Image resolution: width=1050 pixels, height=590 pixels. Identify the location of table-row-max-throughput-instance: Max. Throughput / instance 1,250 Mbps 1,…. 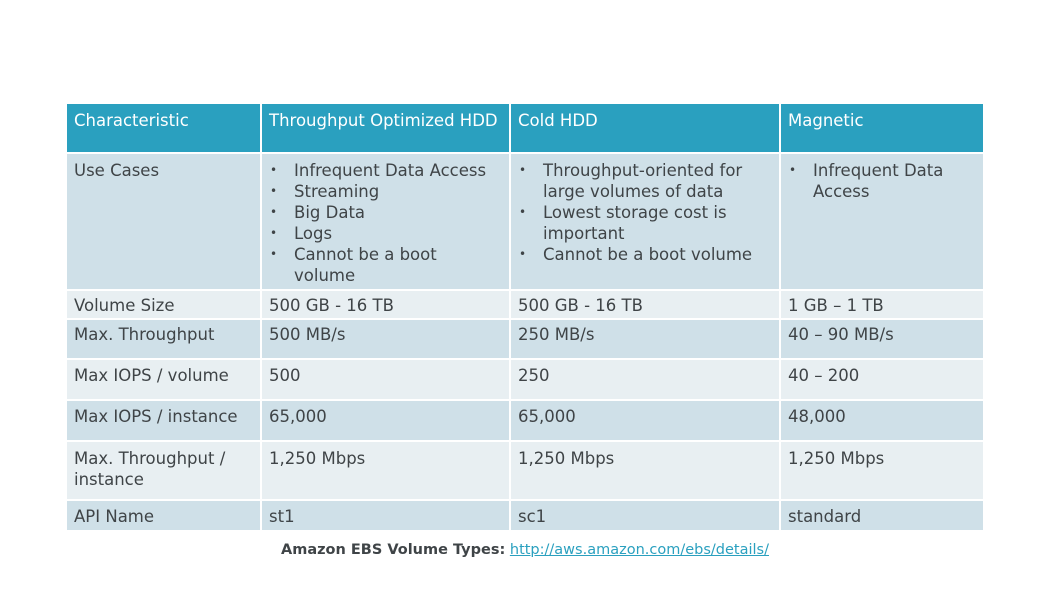
(525, 470).